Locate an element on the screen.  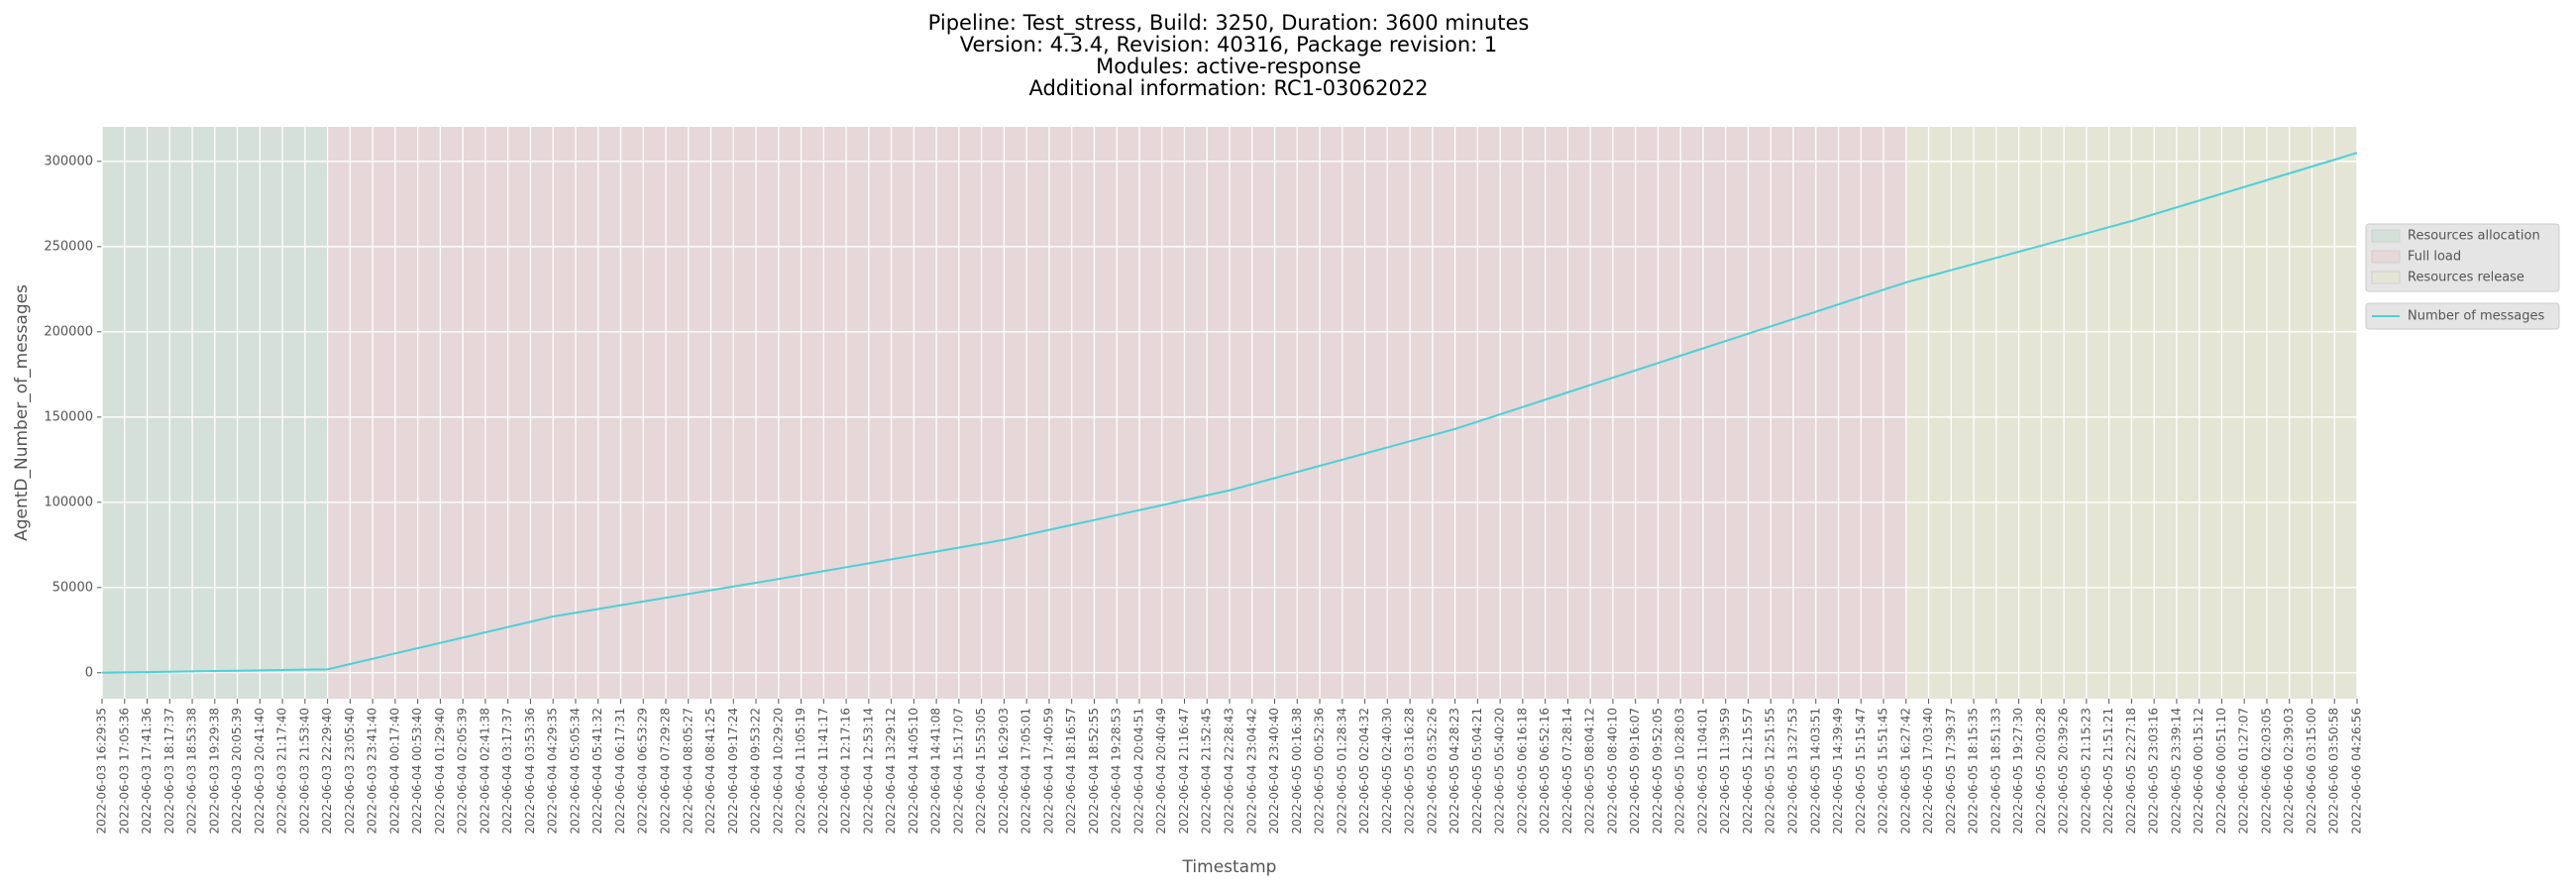
x-tick-label: 2022-06-04 14:05:10 is located at coordinates (914, 771).